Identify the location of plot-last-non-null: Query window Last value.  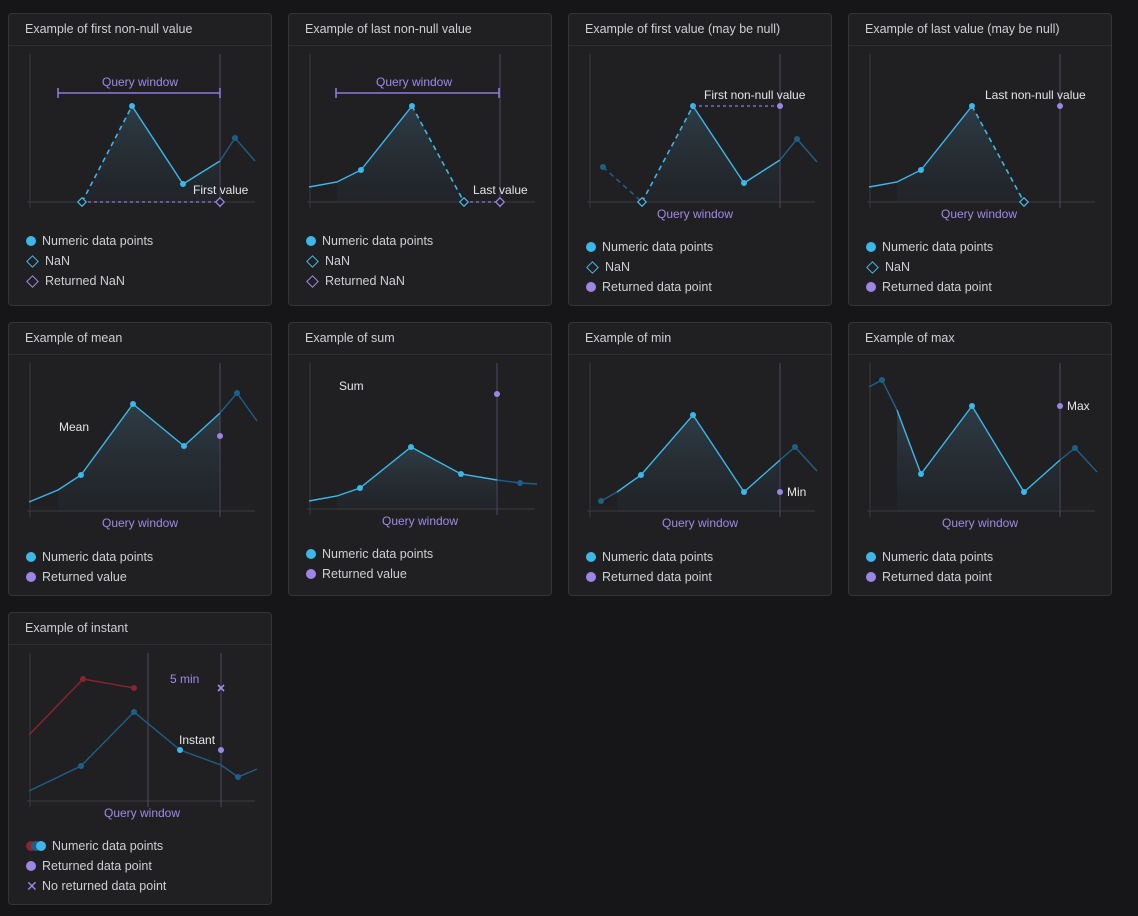
(421, 131).